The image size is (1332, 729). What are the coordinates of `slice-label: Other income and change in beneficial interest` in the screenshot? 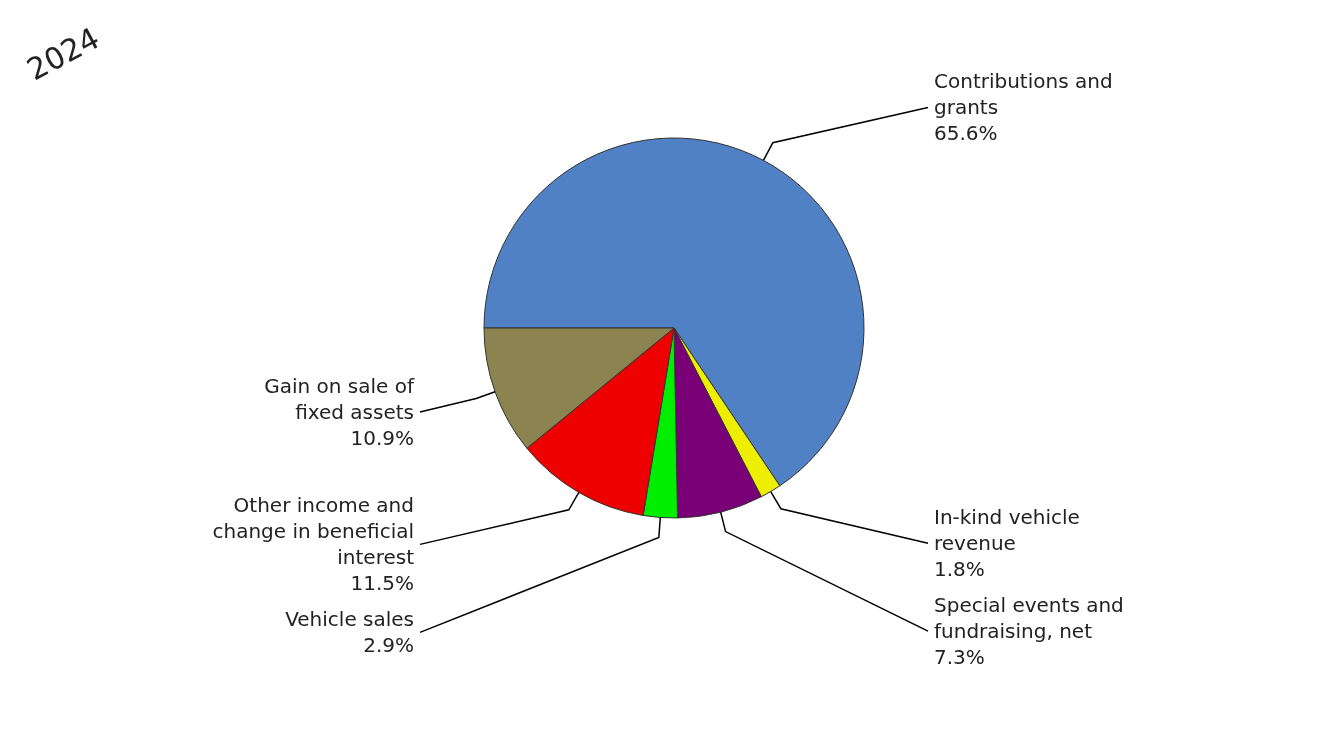 It's located at (313, 531).